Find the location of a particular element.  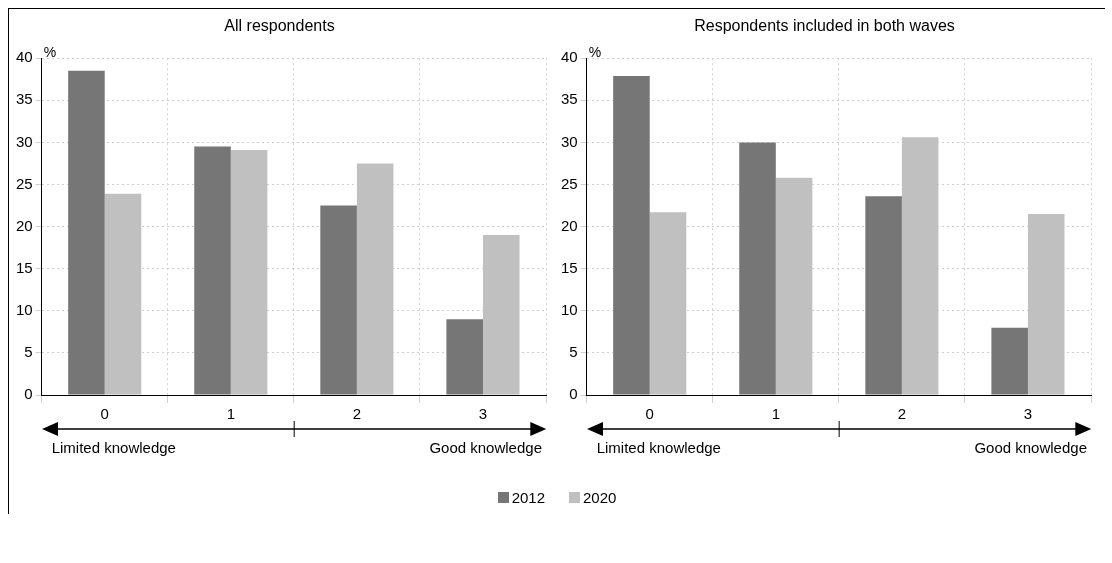

chart-title: Respondents included in both waves is located at coordinates (824, 26).